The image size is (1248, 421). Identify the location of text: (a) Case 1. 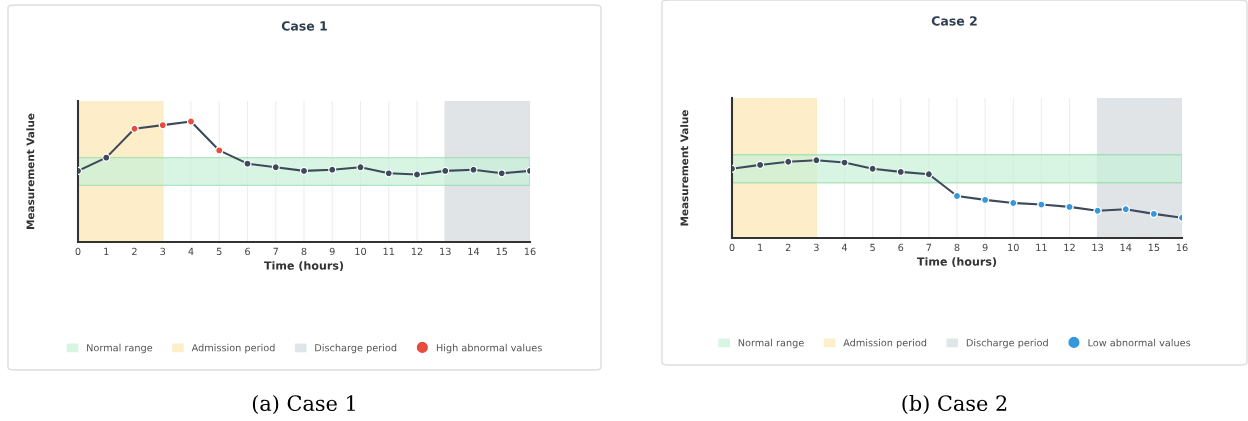
(303, 404).